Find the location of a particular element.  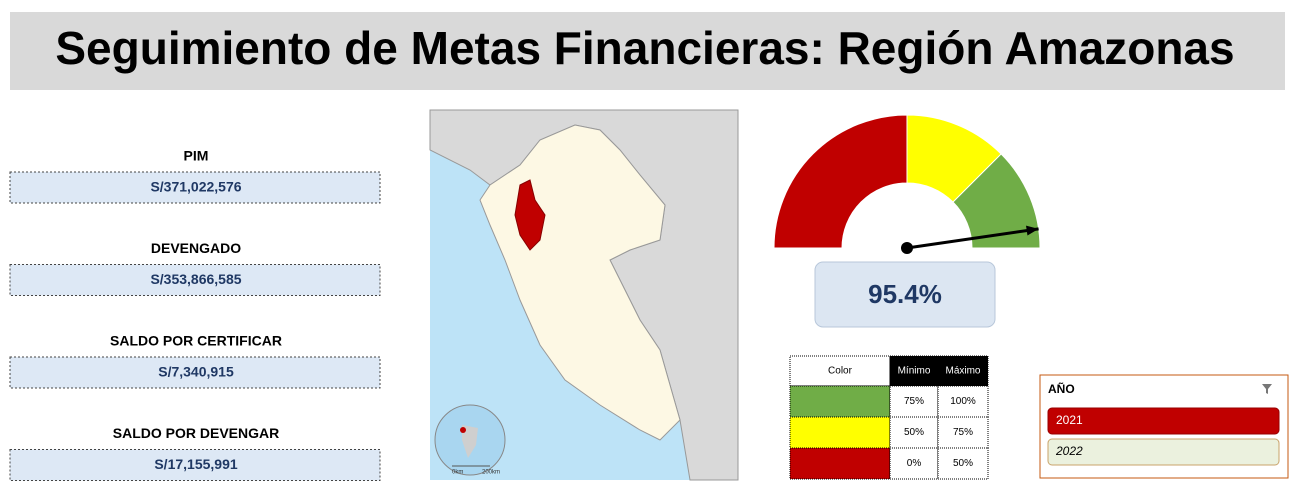

table-header: Color is located at coordinates (840, 371).